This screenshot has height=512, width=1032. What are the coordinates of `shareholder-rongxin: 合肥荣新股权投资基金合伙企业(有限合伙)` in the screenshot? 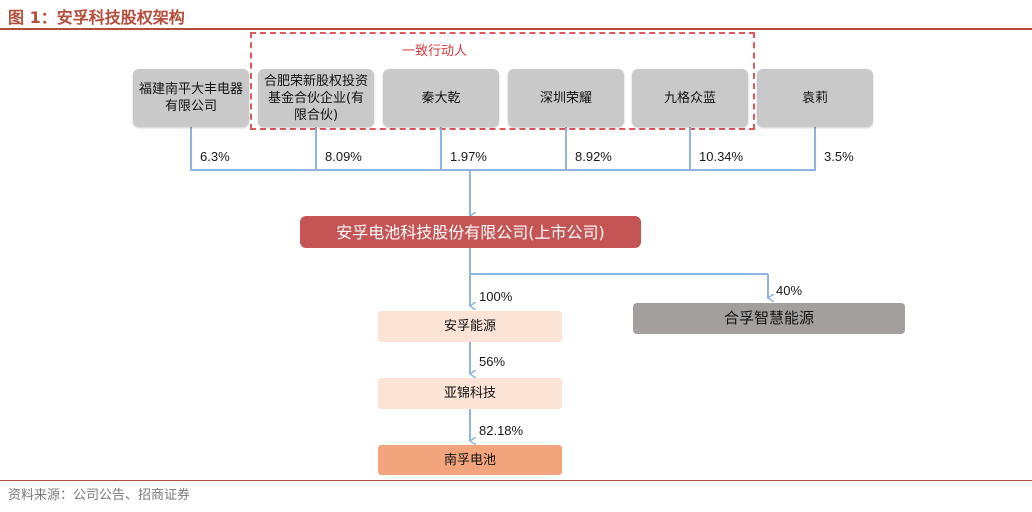 It's located at (316, 98).